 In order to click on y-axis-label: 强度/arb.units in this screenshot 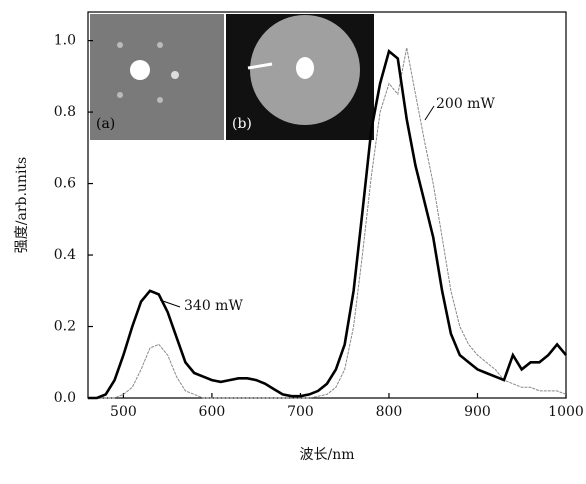, I will do `click(22, 205)`.